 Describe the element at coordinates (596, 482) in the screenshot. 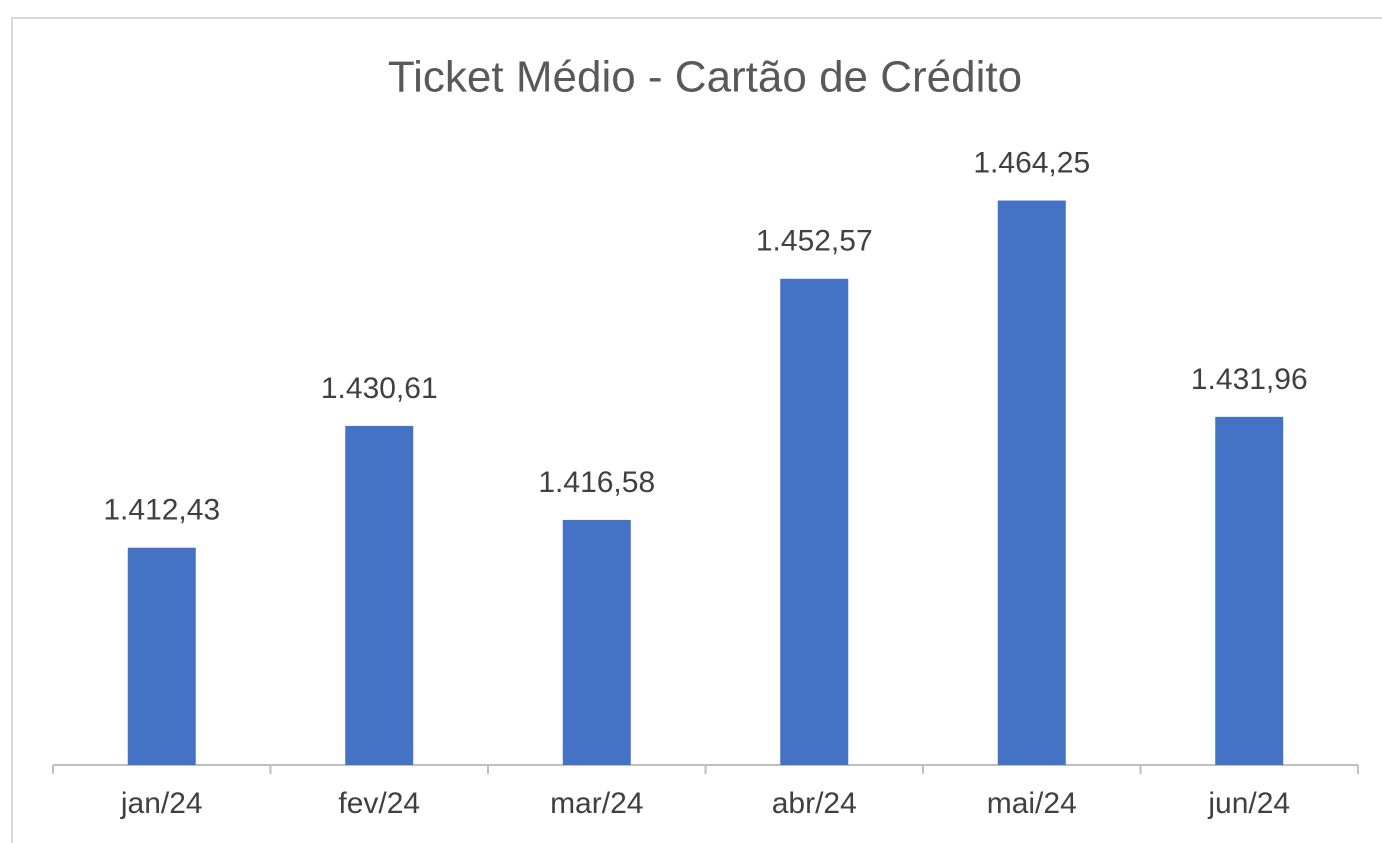

I see `data-label: 1.416,58` at that location.